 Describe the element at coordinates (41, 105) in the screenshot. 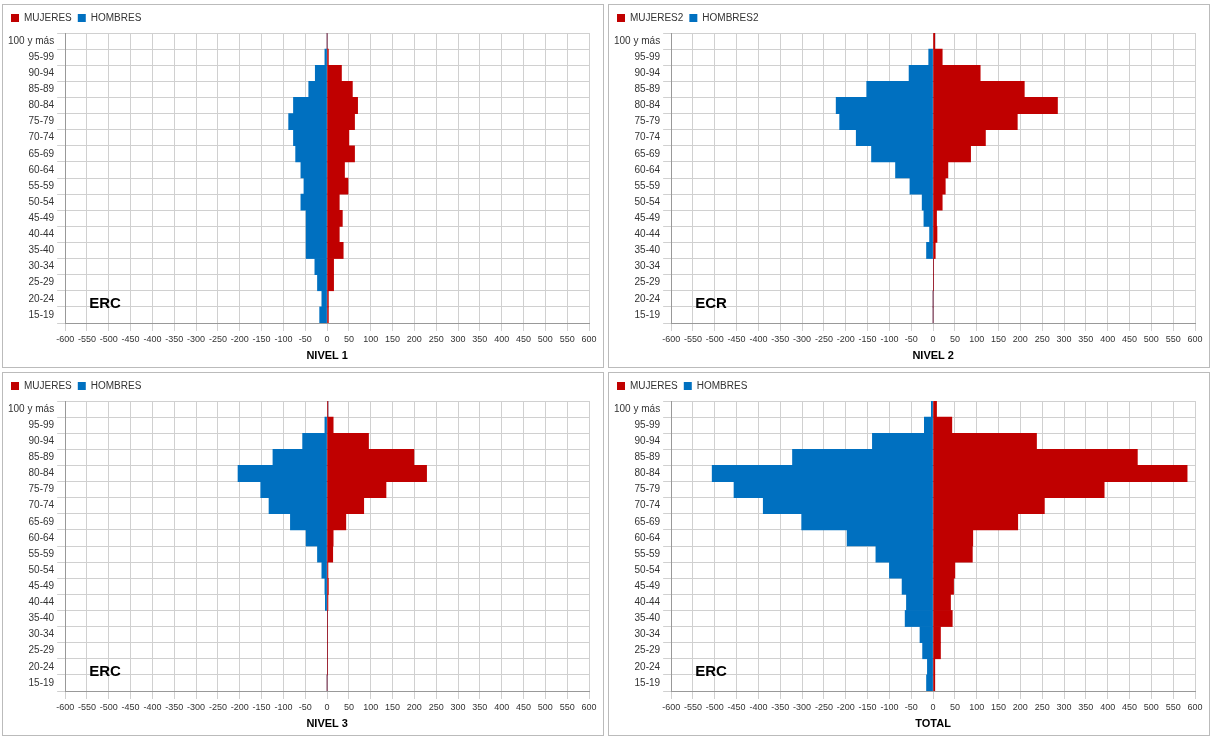

I see `y-tick-label: 80-84` at that location.